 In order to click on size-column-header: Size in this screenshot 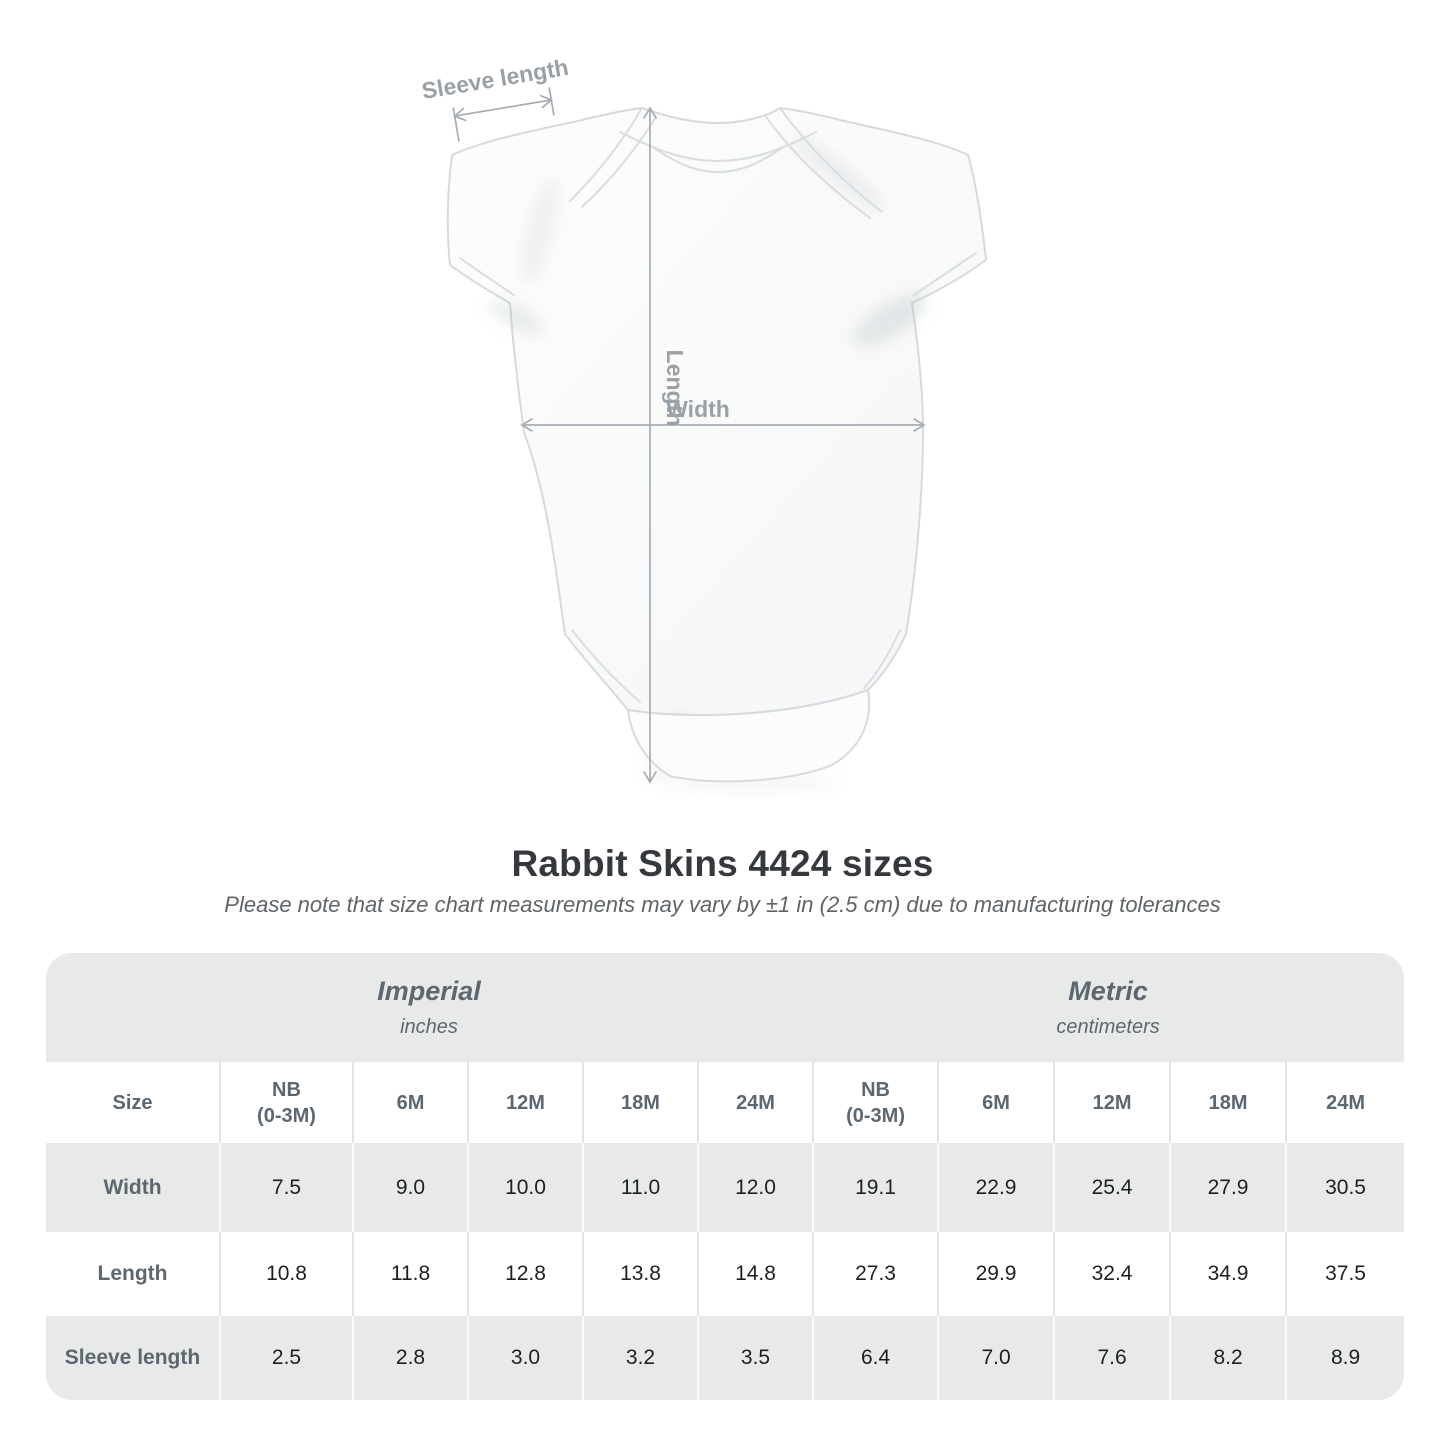, I will do `click(132, 1102)`.